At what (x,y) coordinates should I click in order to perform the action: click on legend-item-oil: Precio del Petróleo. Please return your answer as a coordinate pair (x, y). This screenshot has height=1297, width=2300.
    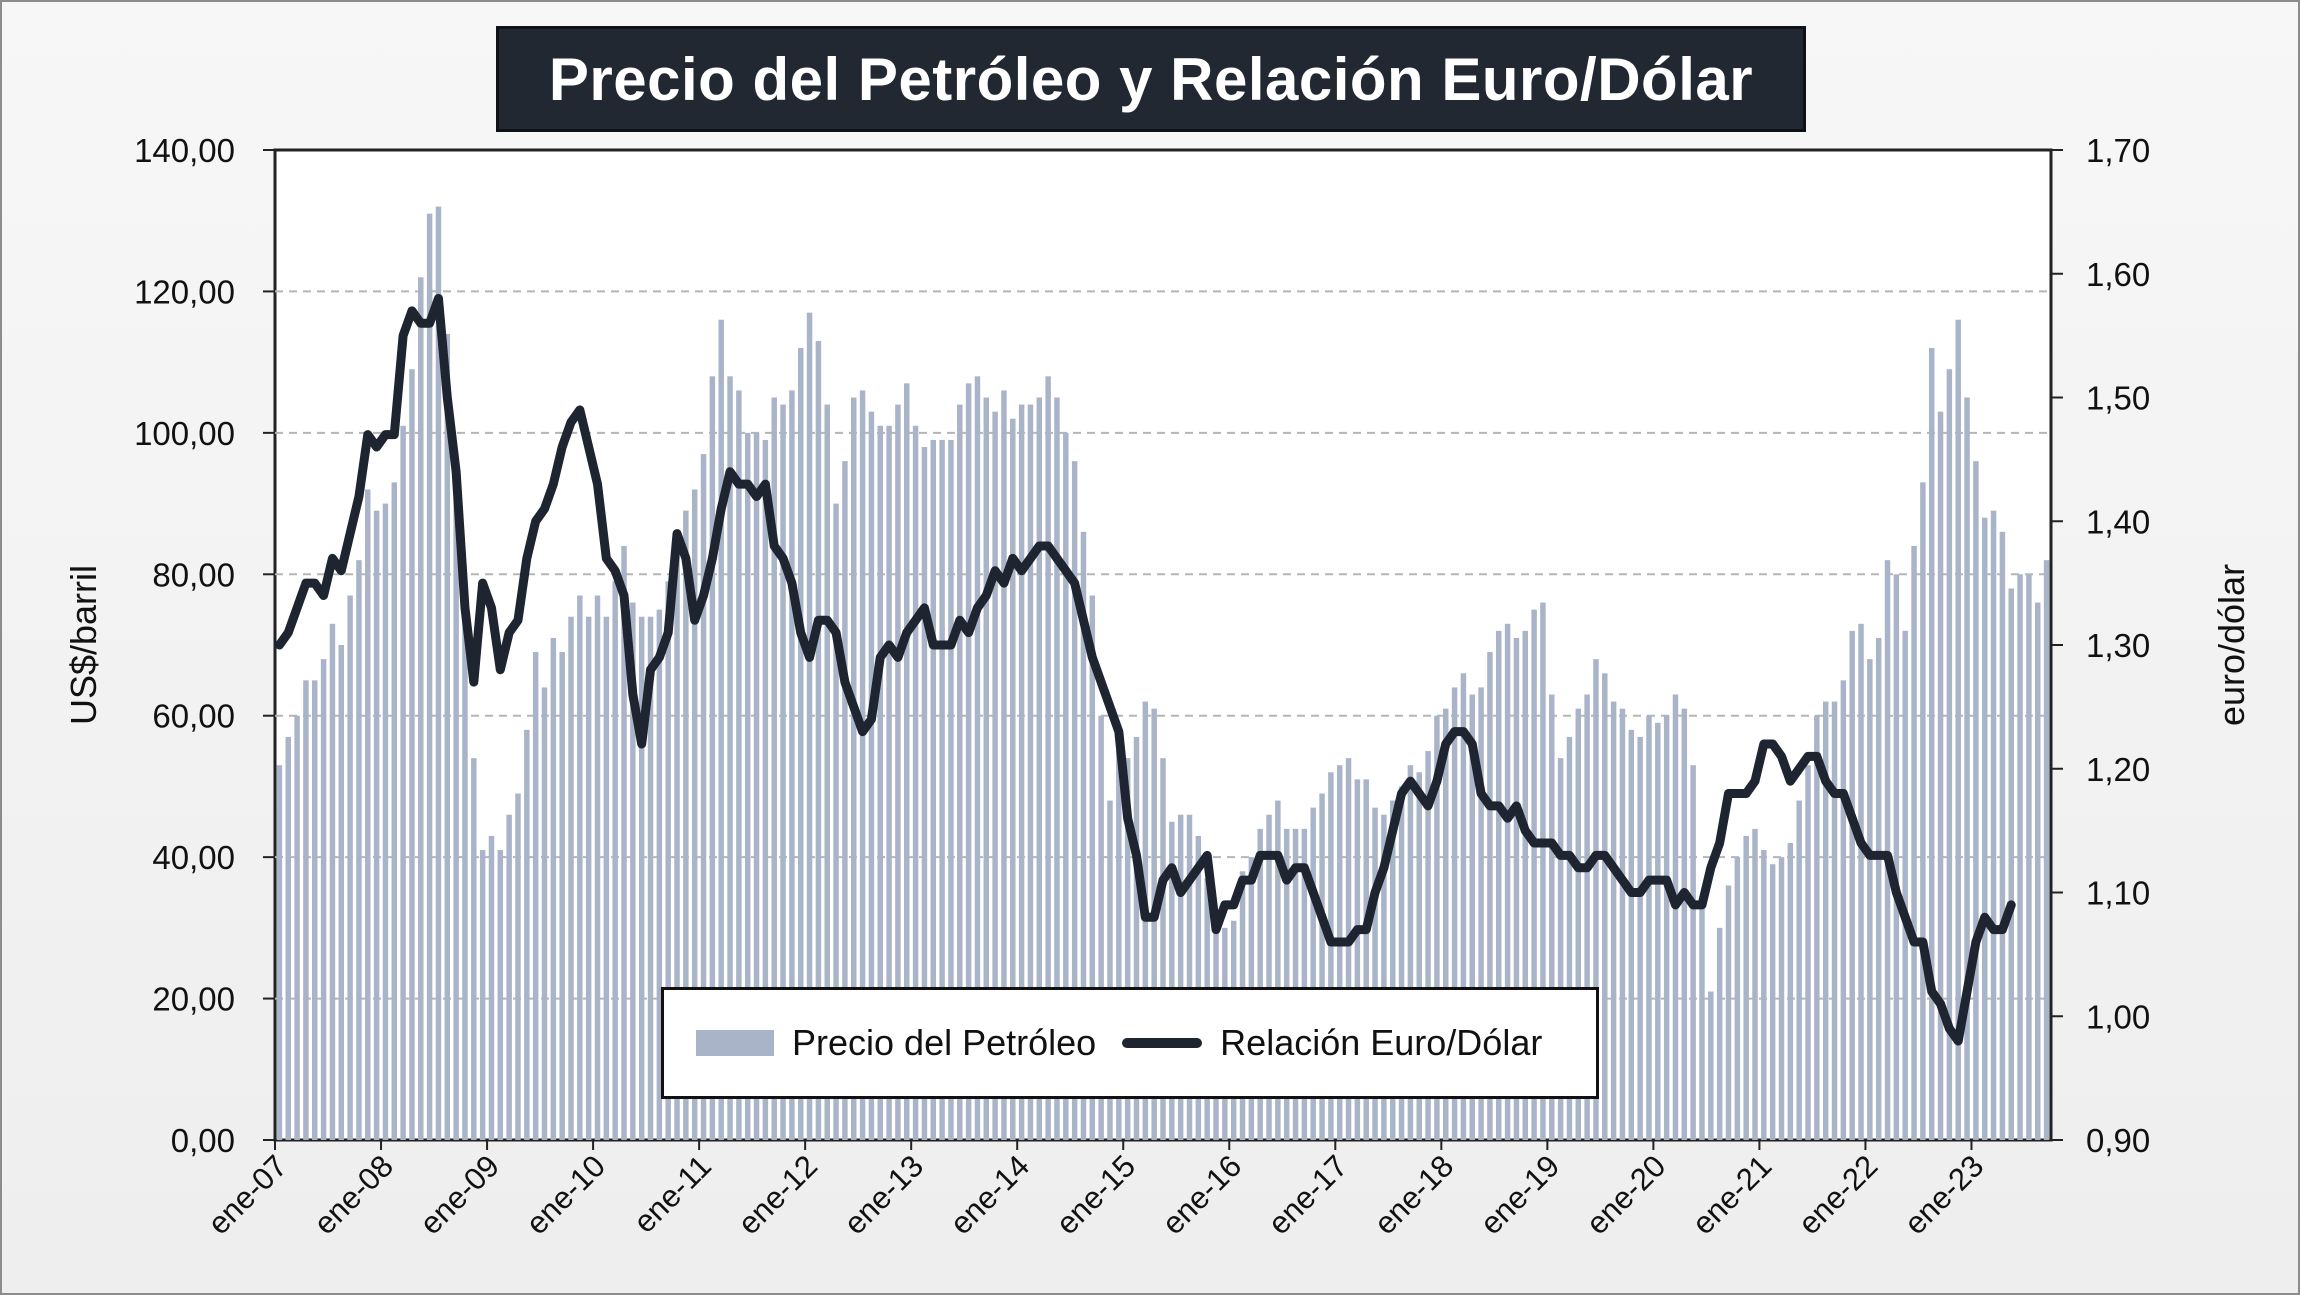
    Looking at the image, I should click on (880, 1043).